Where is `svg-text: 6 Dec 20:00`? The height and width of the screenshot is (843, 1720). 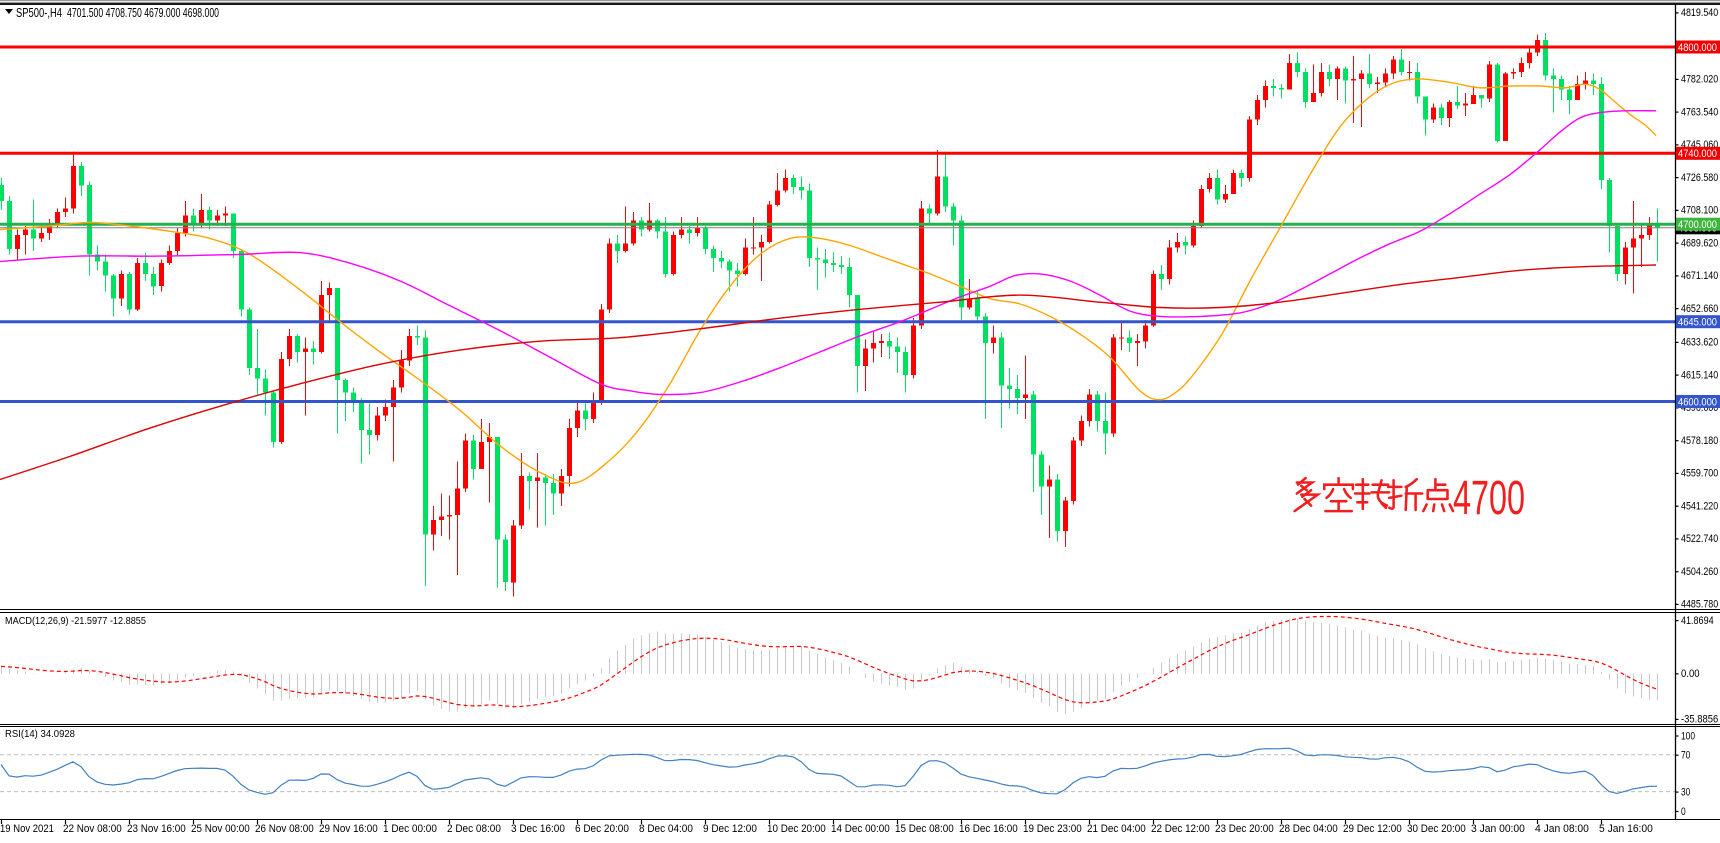 svg-text: 6 Dec 20:00 is located at coordinates (602, 829).